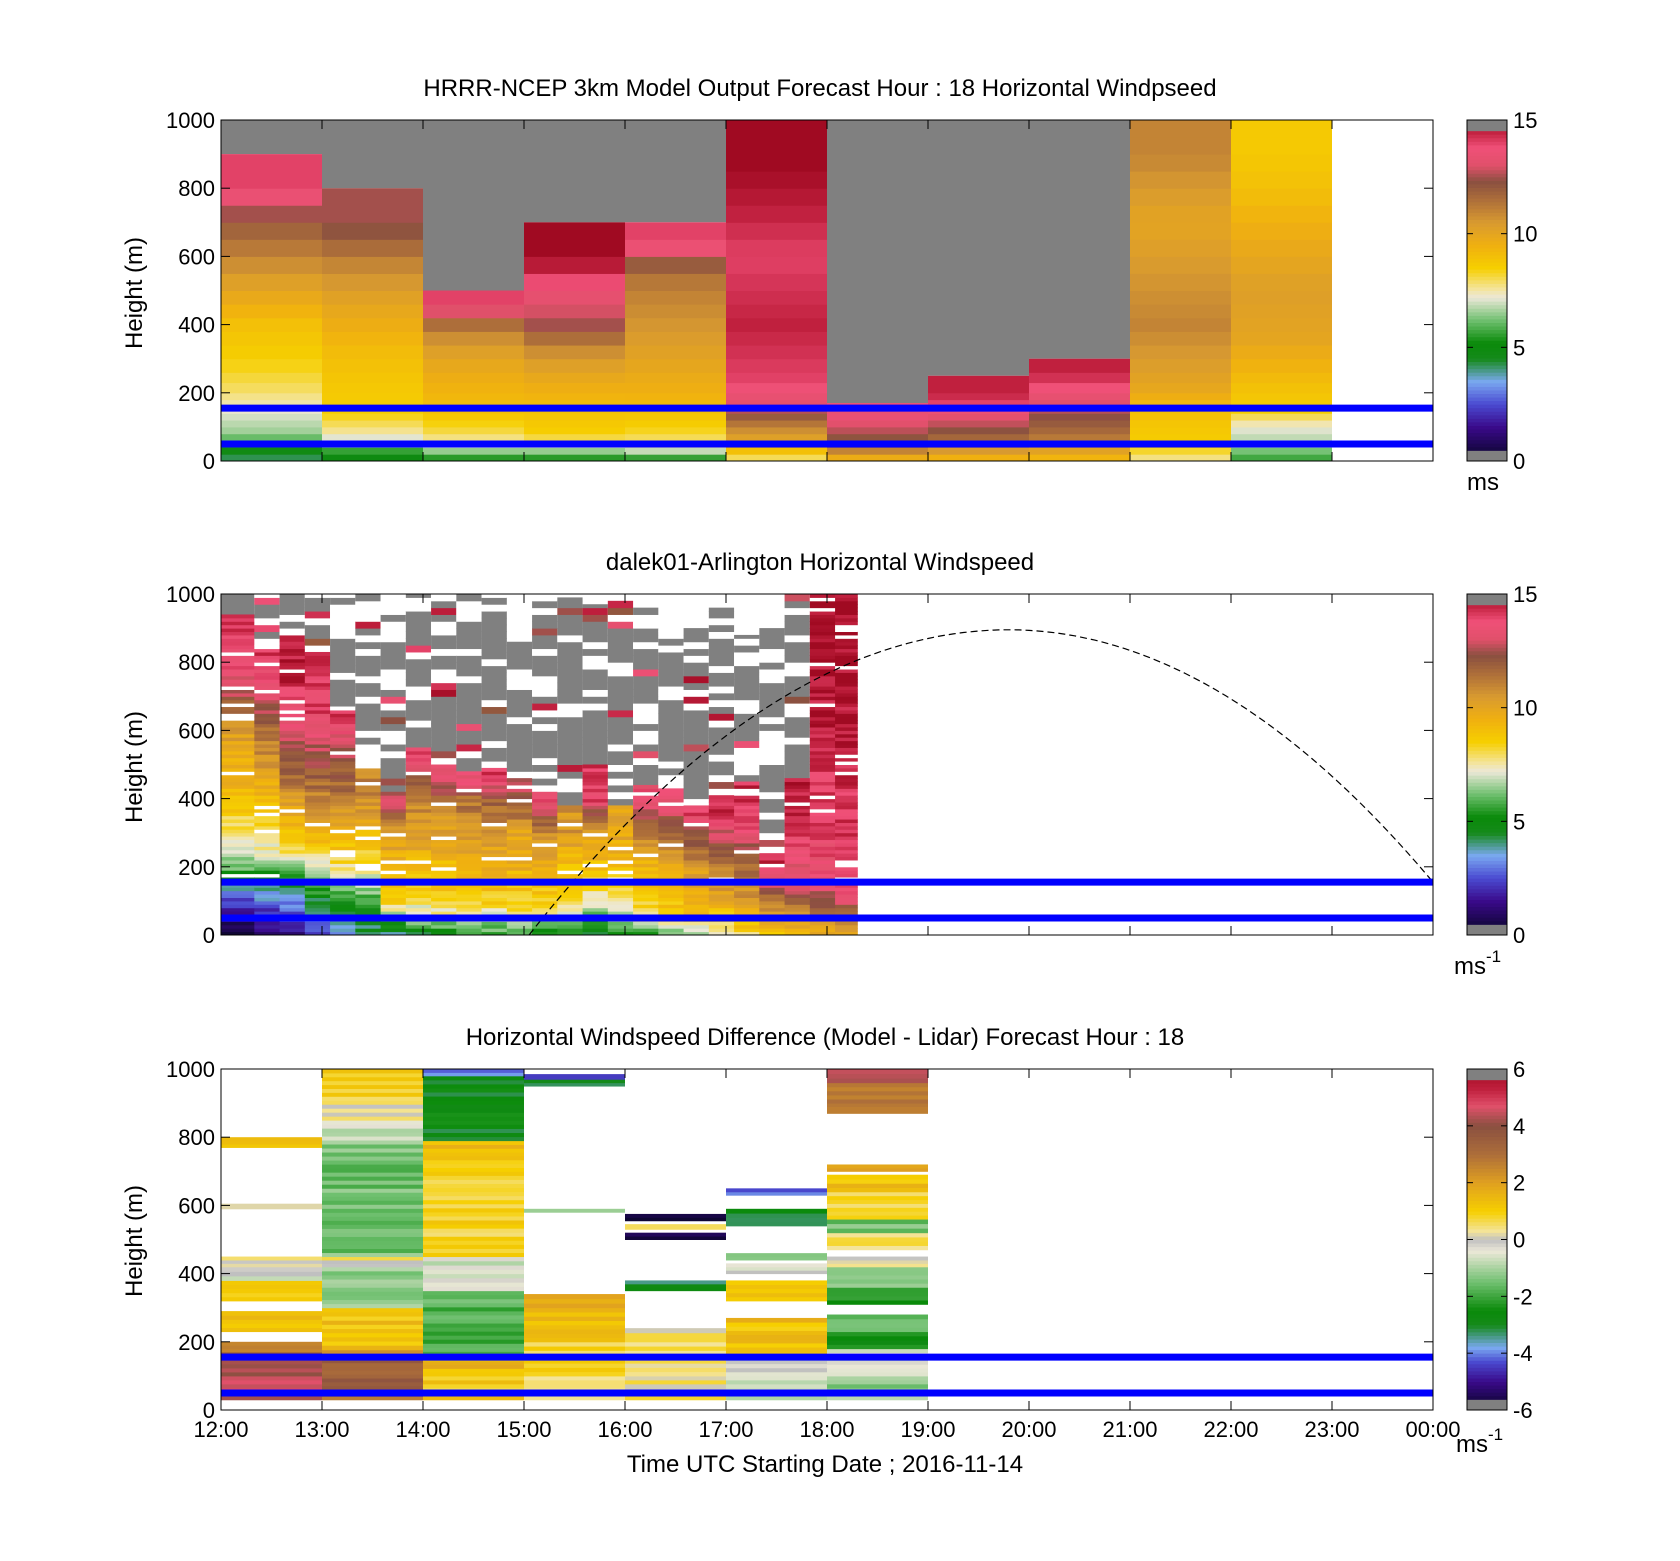 This screenshot has width=1680, height=1561. I want to click on y-tick-label: 0, so click(209, 935).